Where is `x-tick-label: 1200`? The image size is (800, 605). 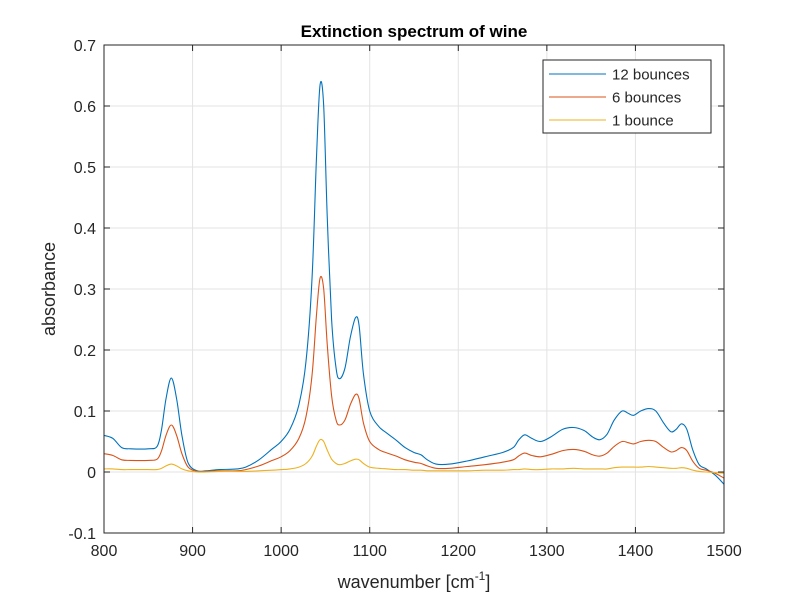 x-tick-label: 1200 is located at coordinates (458, 551).